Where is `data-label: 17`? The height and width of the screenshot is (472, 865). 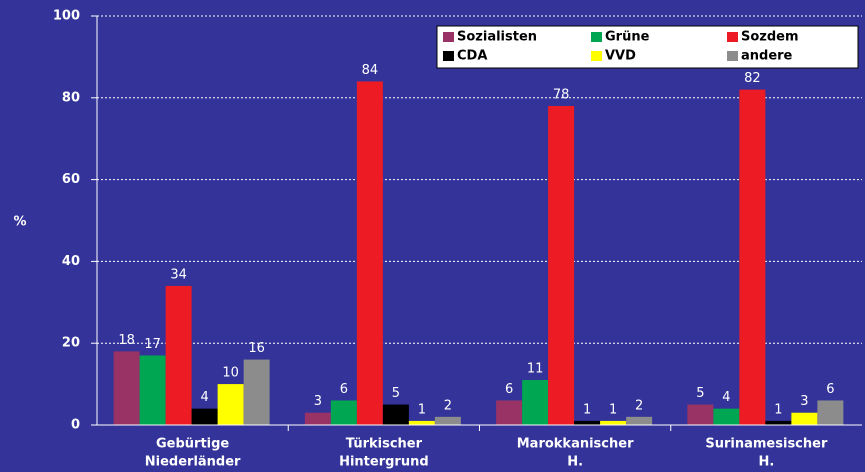
data-label: 17 is located at coordinates (152, 344).